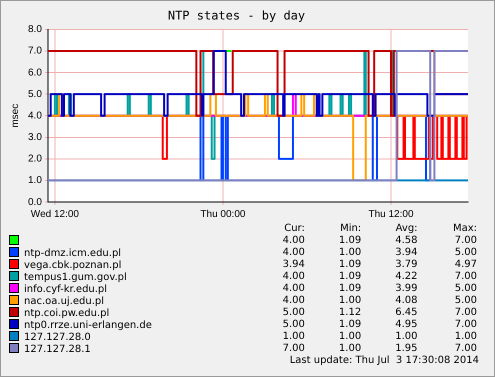 The width and height of the screenshot is (495, 377). What do you see at coordinates (35, 72) in the screenshot?
I see `y-tick-label: 6.0` at bounding box center [35, 72].